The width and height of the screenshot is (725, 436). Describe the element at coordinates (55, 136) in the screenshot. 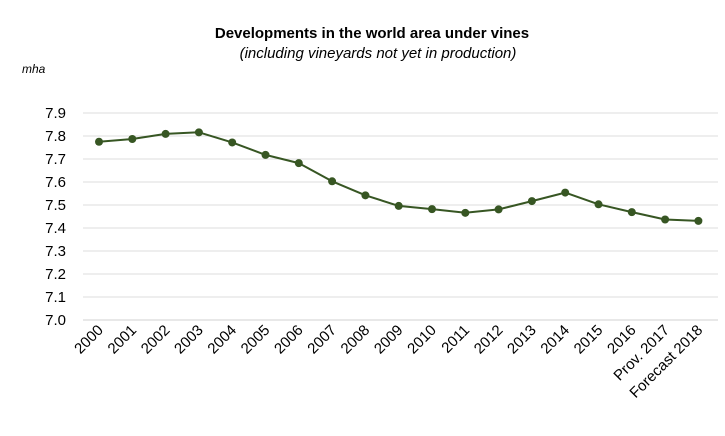

I see `y-tick-label: 7.8` at that location.